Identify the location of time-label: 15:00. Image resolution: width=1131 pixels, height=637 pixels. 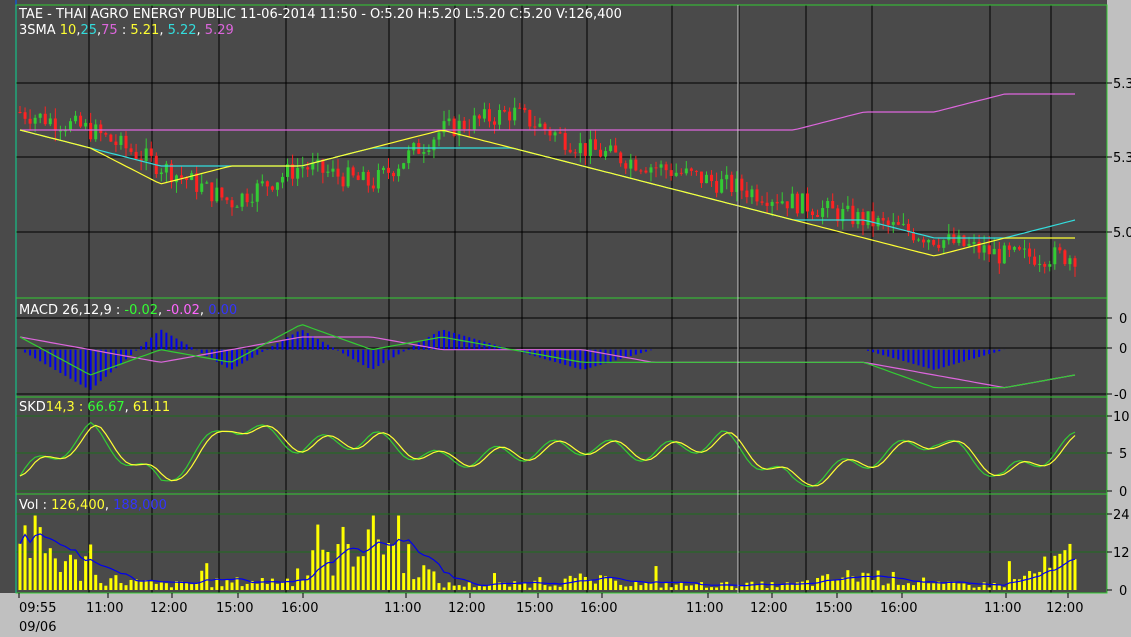
(234, 608).